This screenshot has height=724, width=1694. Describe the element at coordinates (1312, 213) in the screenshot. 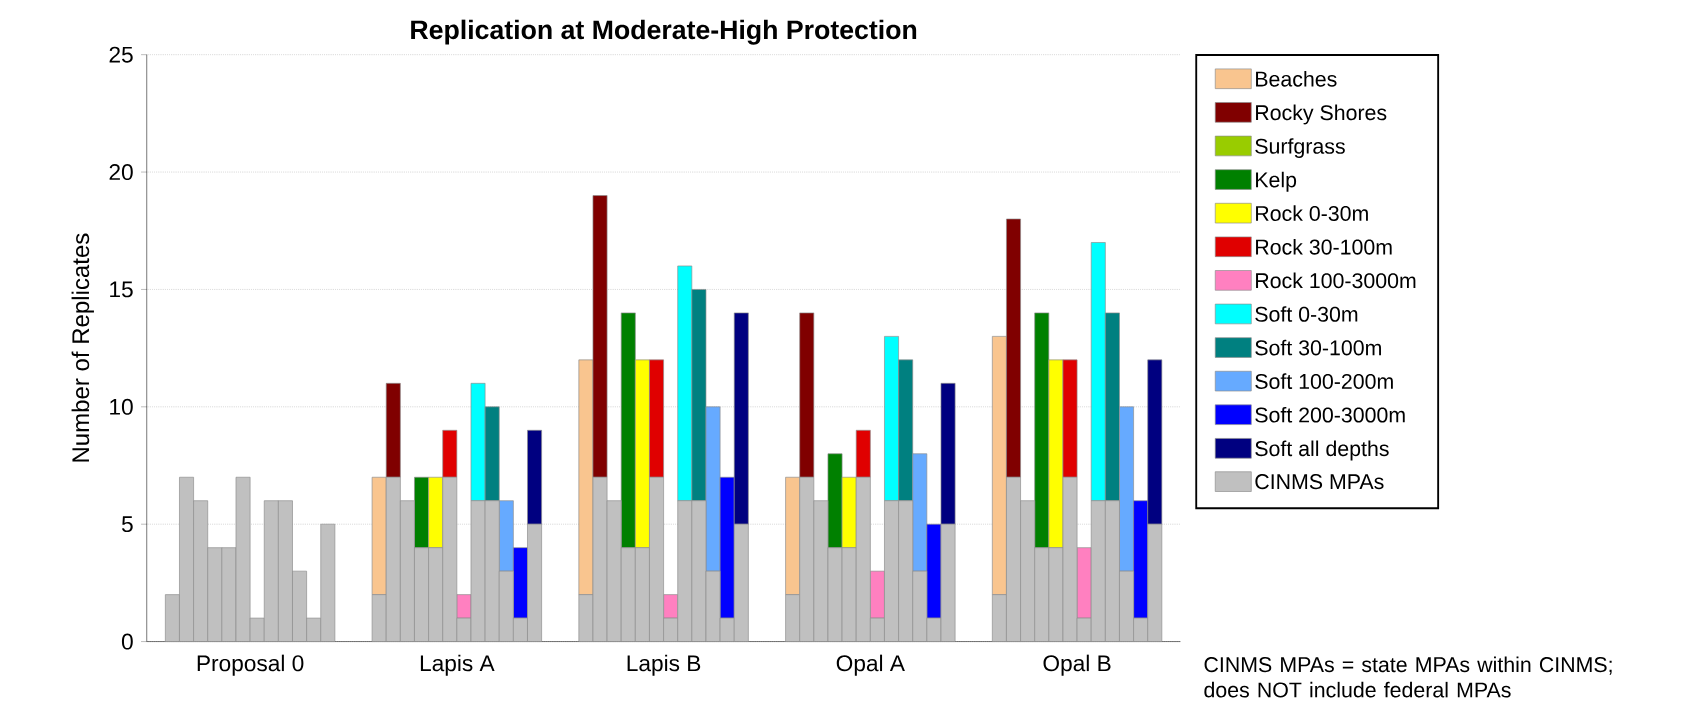

I see `legend-label: Rock 0-30m` at that location.